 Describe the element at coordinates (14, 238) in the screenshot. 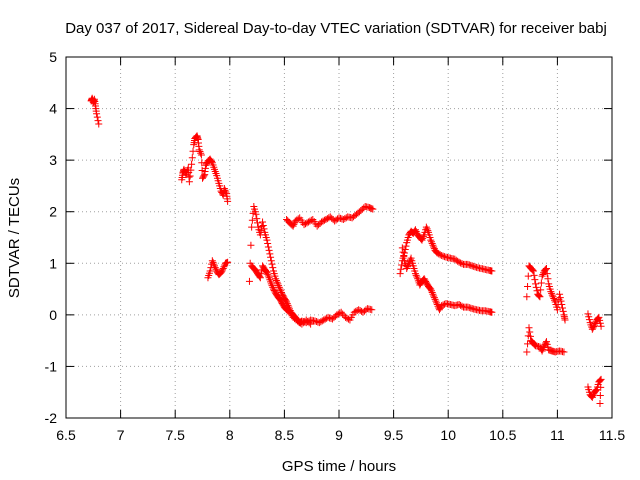

I see `y-axis-title: SDTVAR / TECUs` at that location.